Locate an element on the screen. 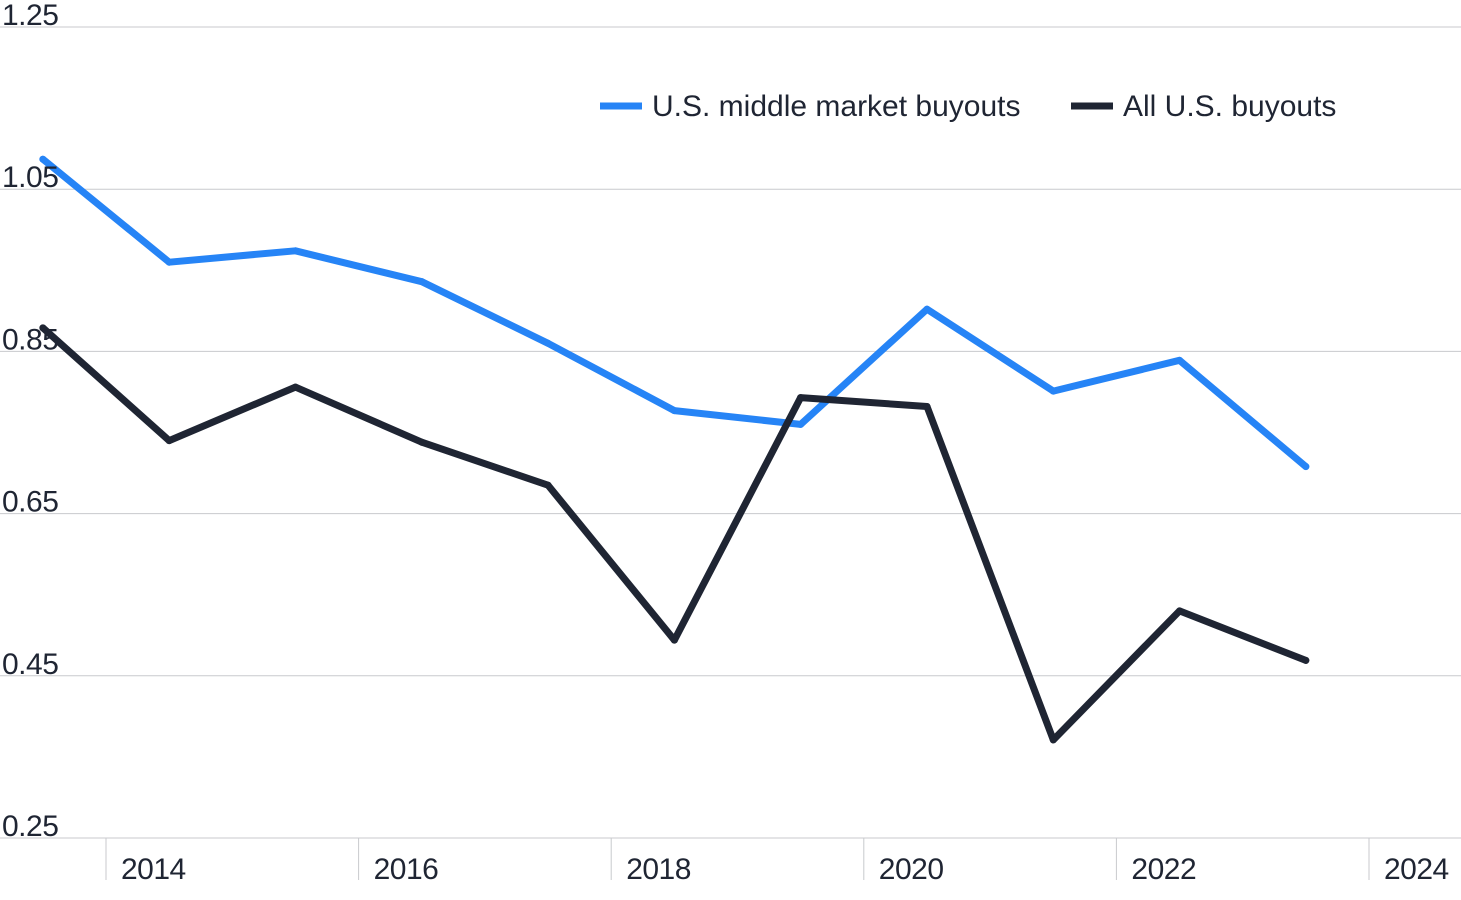 Image resolution: width=1461 pixels, height=900 pixels. y-axis-labels: 0.25 0.45 0.65 0.85 1.05 1.25 is located at coordinates (30, 421).